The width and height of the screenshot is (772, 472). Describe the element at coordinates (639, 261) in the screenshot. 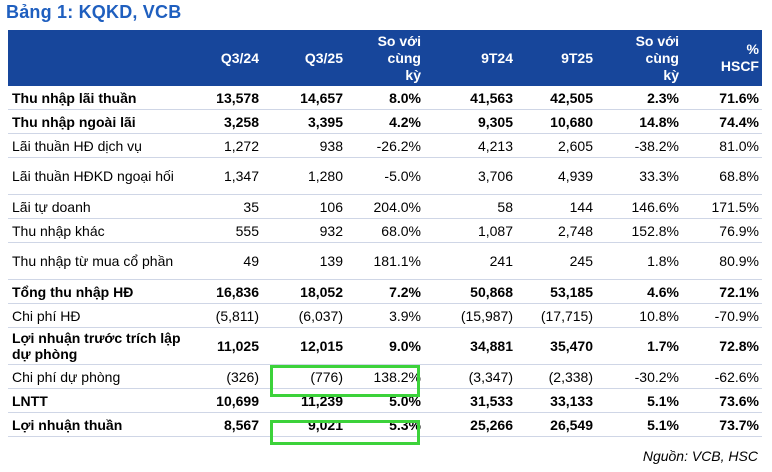

I see `table-cell: 1.8%` at that location.